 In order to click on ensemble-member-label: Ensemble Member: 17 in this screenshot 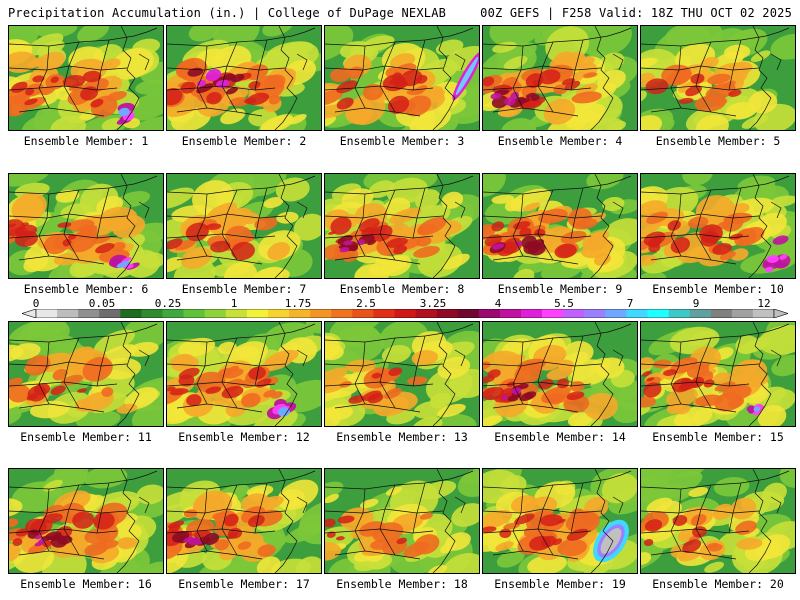, I will do `click(244, 584)`.